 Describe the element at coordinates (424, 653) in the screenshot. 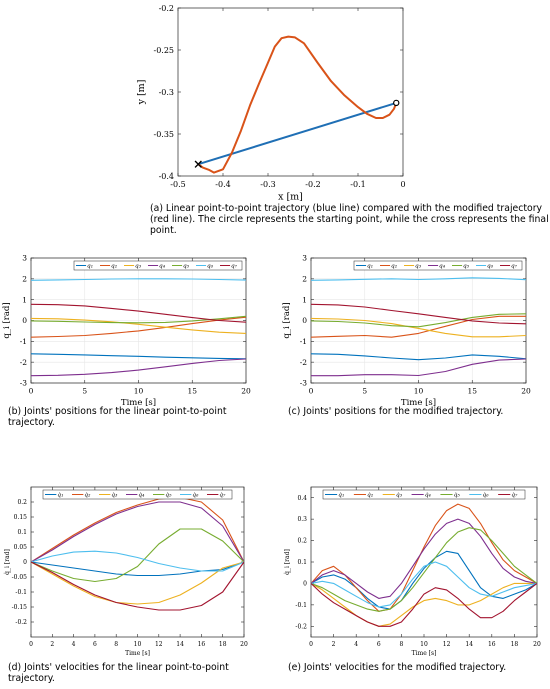

I see `x-axis-label: Time [s]` at that location.